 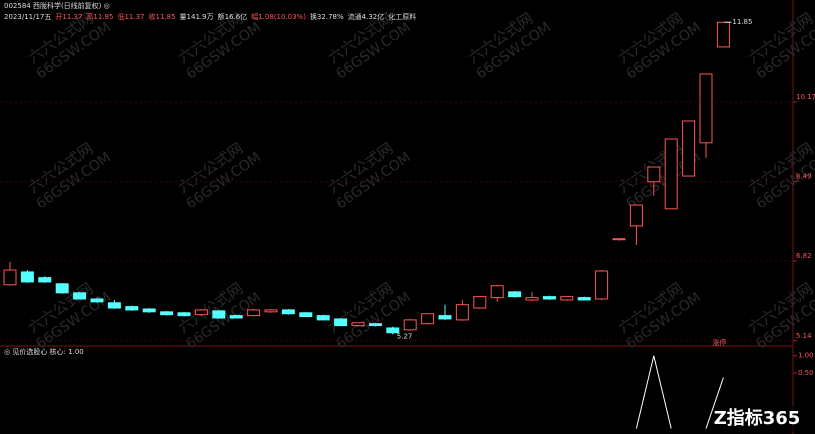 I want to click on header-field: 量141.9万, so click(x=197, y=17).